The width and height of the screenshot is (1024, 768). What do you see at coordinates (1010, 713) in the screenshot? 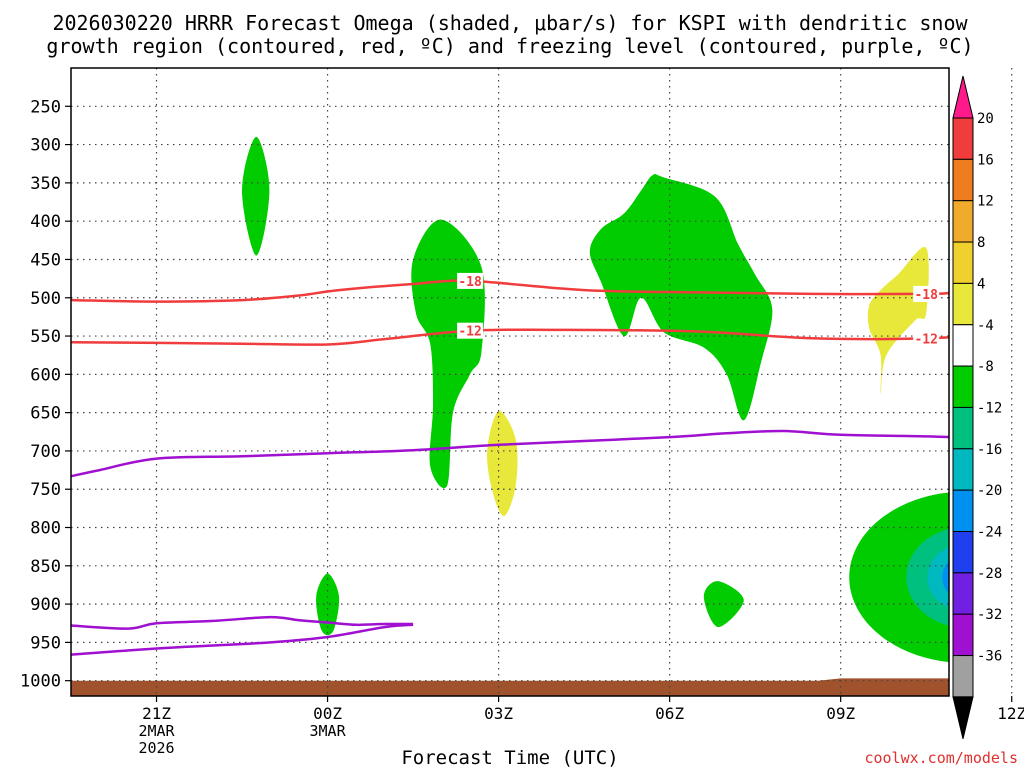
I see `x-tick-label-12Z: 12Z` at bounding box center [1010, 713].